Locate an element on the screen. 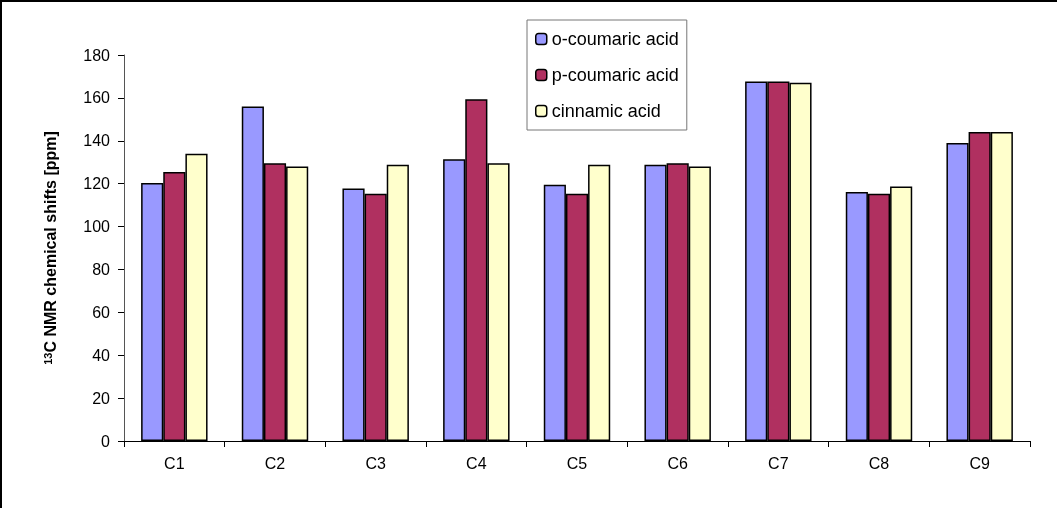 The height and width of the screenshot is (508, 1057). x-tick-label: C1 is located at coordinates (174, 463).